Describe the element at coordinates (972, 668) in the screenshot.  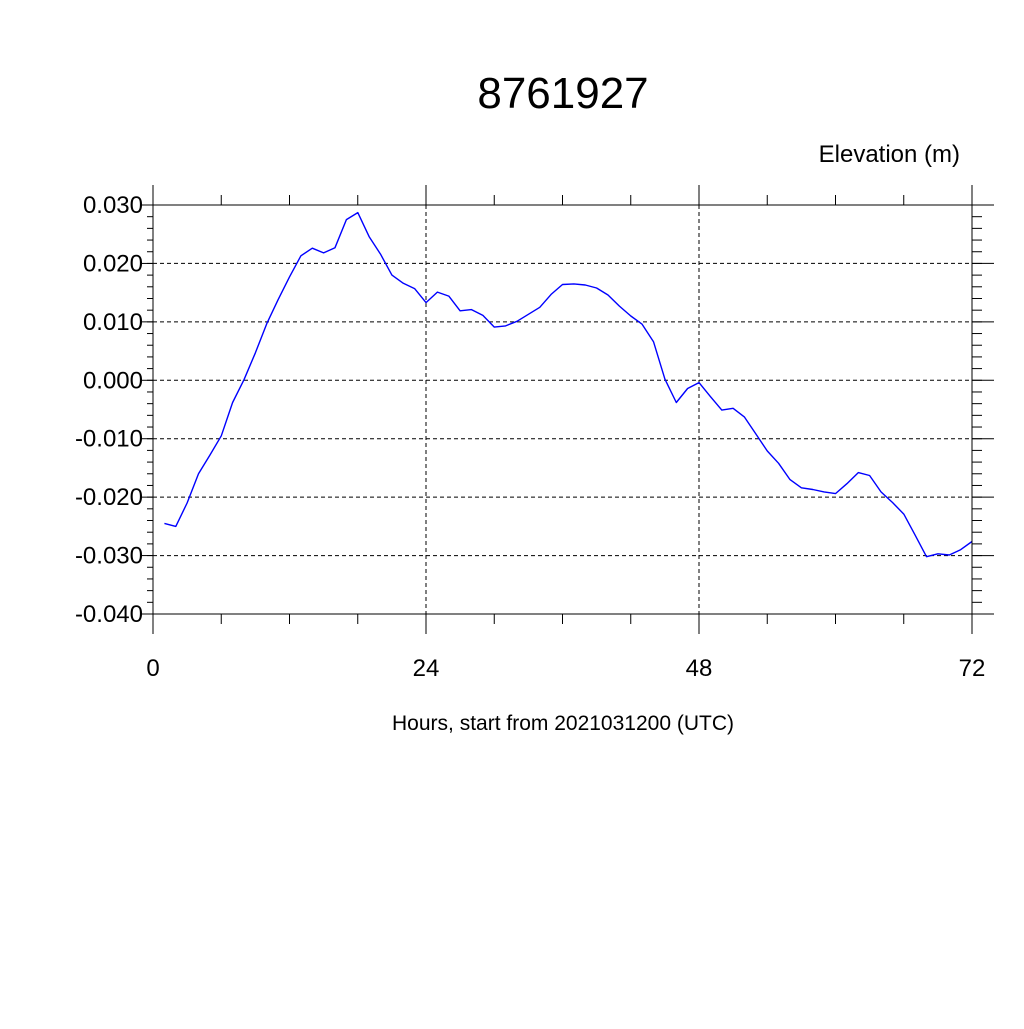
I see `x-tick-label: 72` at that location.